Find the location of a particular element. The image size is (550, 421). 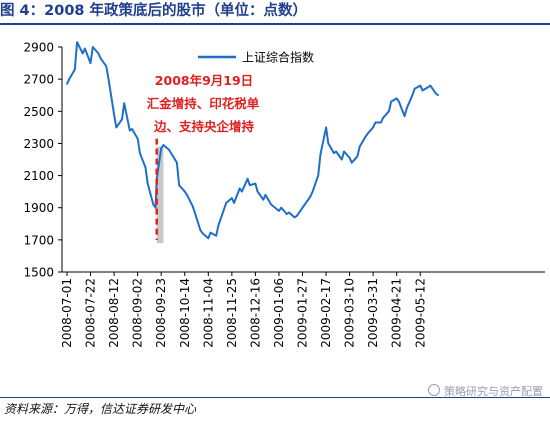

x-tick-label: 2009-05-12 is located at coordinates (420, 313).